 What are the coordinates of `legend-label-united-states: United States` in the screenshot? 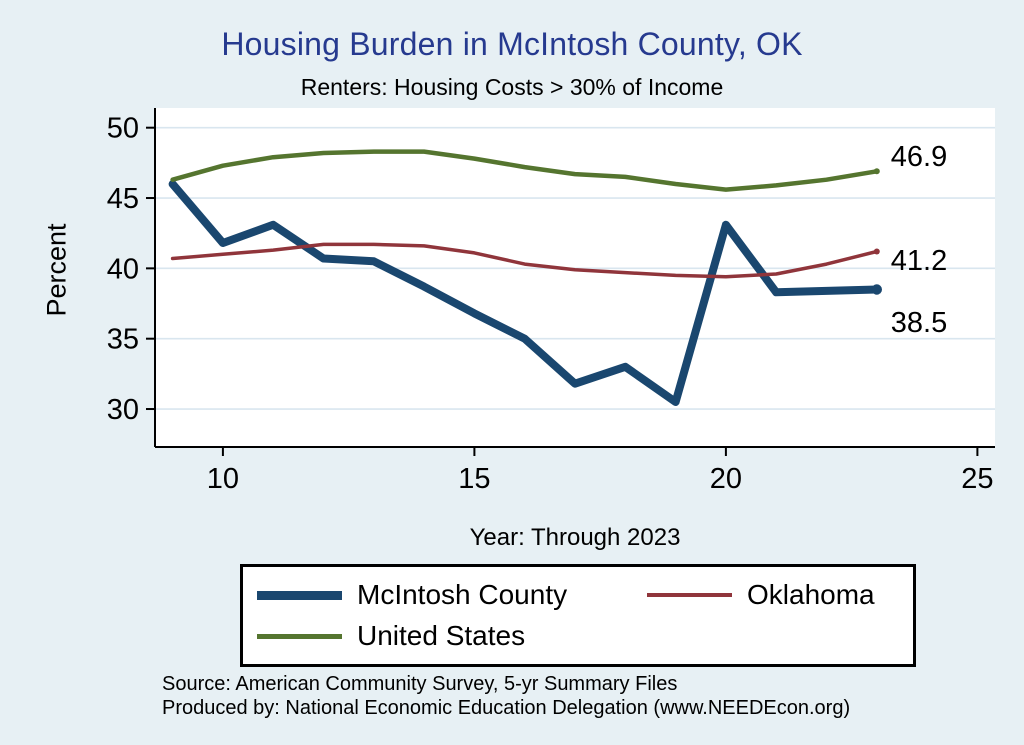 It's located at (441, 635).